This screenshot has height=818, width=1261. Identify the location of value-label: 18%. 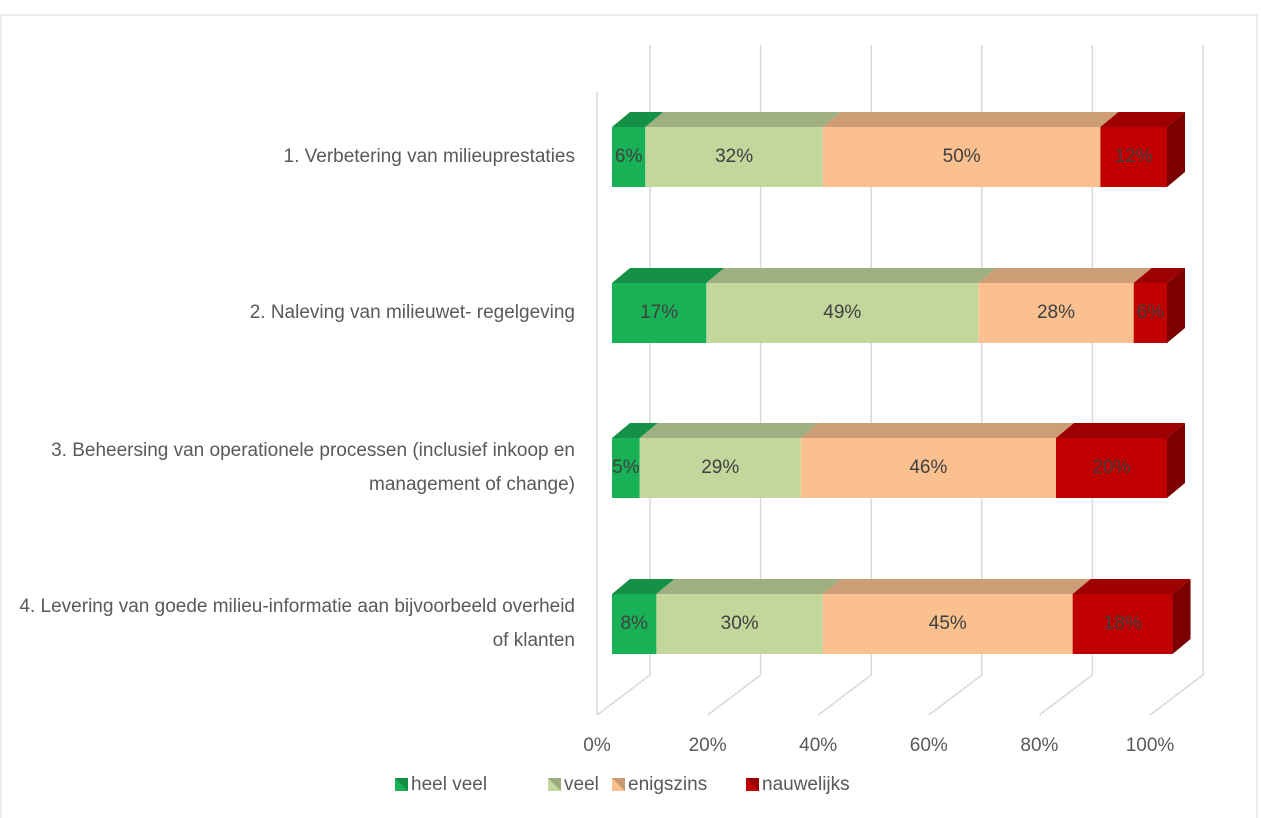
(1123, 623).